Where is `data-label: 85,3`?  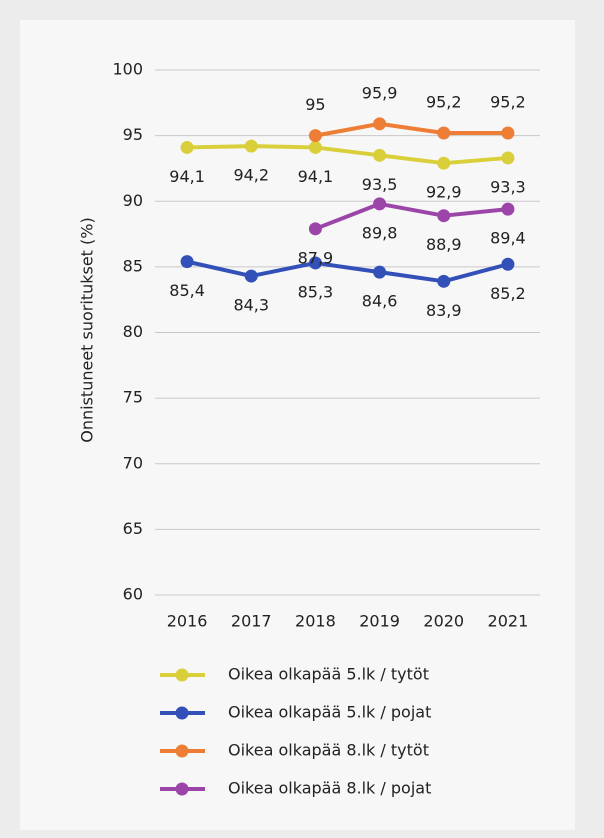
data-label: 85,3 is located at coordinates (316, 291).